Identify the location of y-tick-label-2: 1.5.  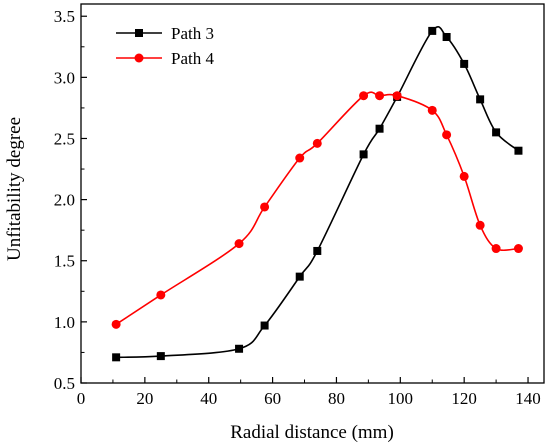
(64, 261).